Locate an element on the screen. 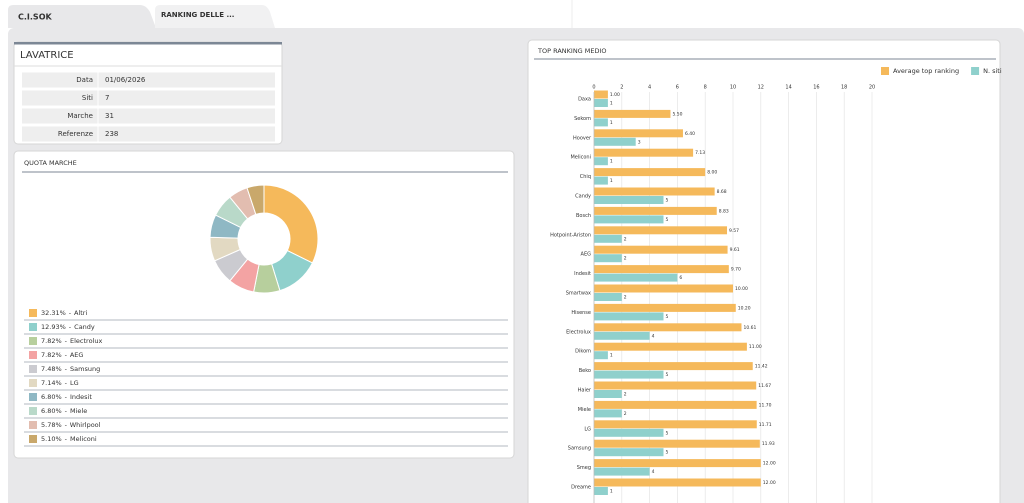 This screenshot has width=1024, height=503. legend-name: Indesit is located at coordinates (81, 397).